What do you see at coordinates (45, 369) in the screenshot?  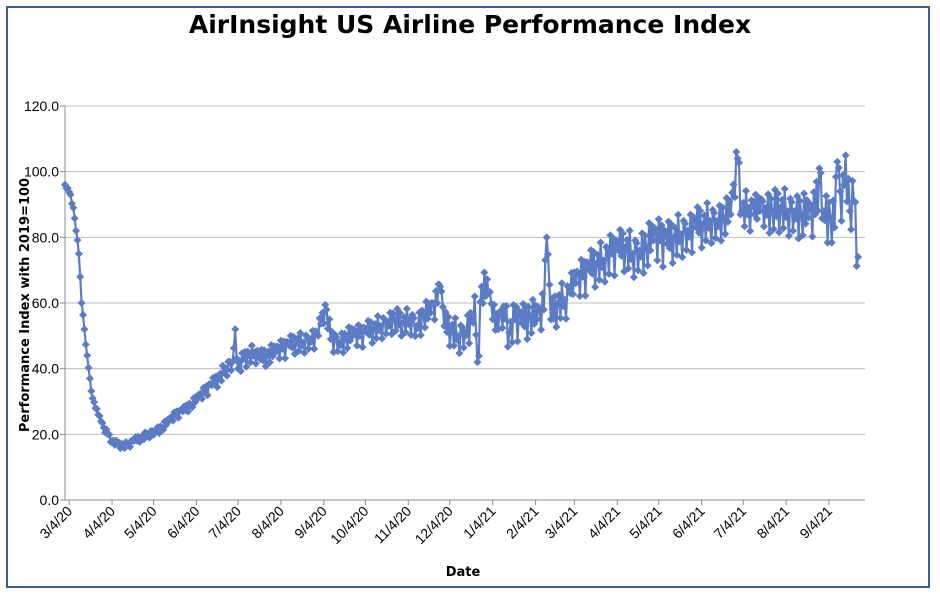 I see `y-tick-label: 40.0` at bounding box center [45, 369].